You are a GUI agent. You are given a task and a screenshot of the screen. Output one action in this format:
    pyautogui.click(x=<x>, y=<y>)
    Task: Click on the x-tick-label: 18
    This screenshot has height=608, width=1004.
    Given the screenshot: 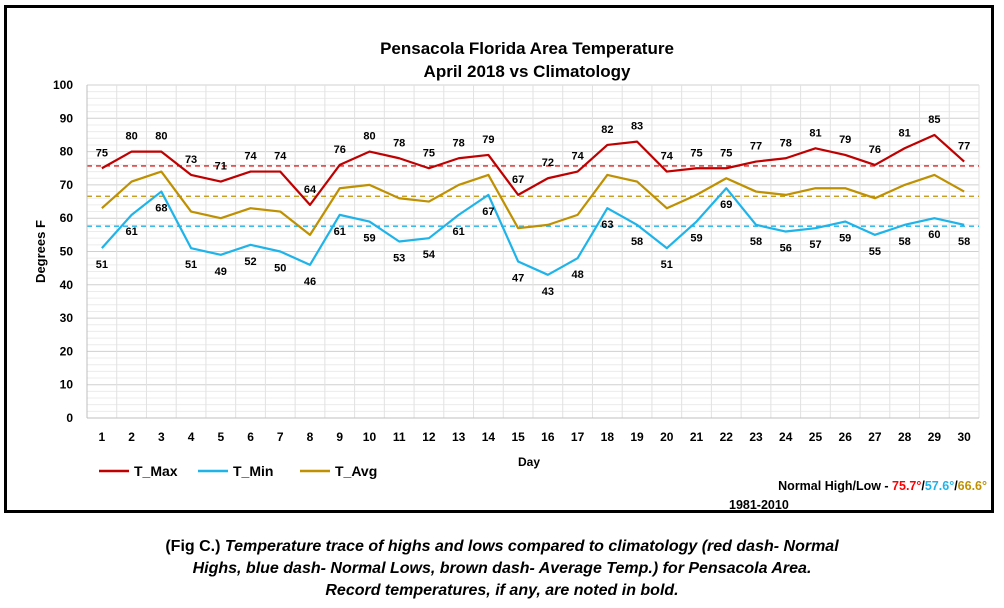 What is the action you would take?
    pyautogui.click(x=608, y=437)
    